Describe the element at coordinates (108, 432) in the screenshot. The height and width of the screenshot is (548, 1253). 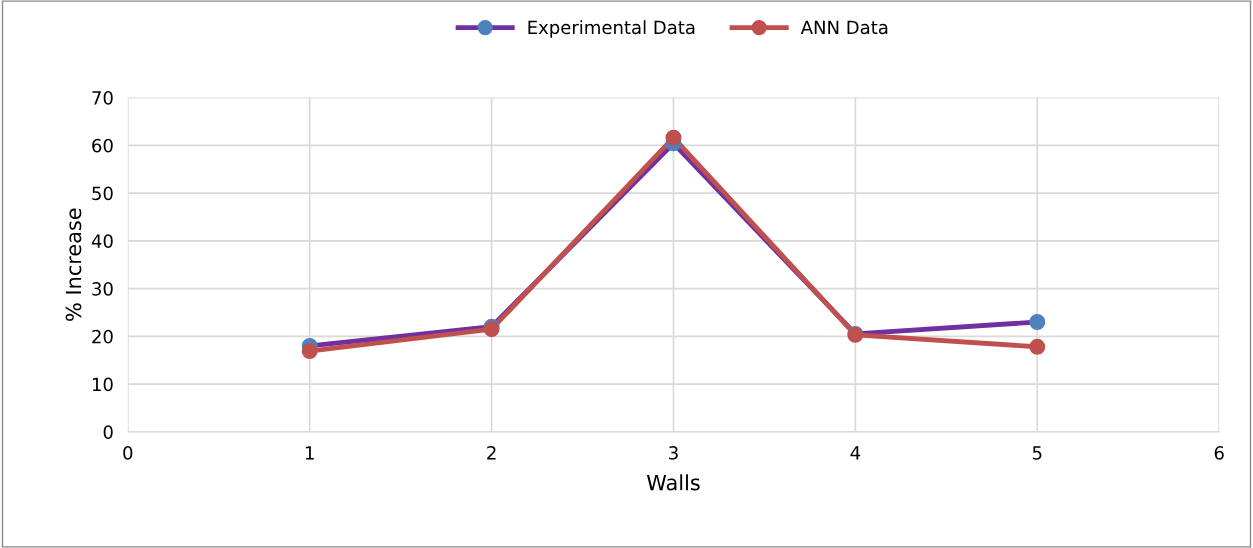
I see `y-tick-label: 0` at that location.